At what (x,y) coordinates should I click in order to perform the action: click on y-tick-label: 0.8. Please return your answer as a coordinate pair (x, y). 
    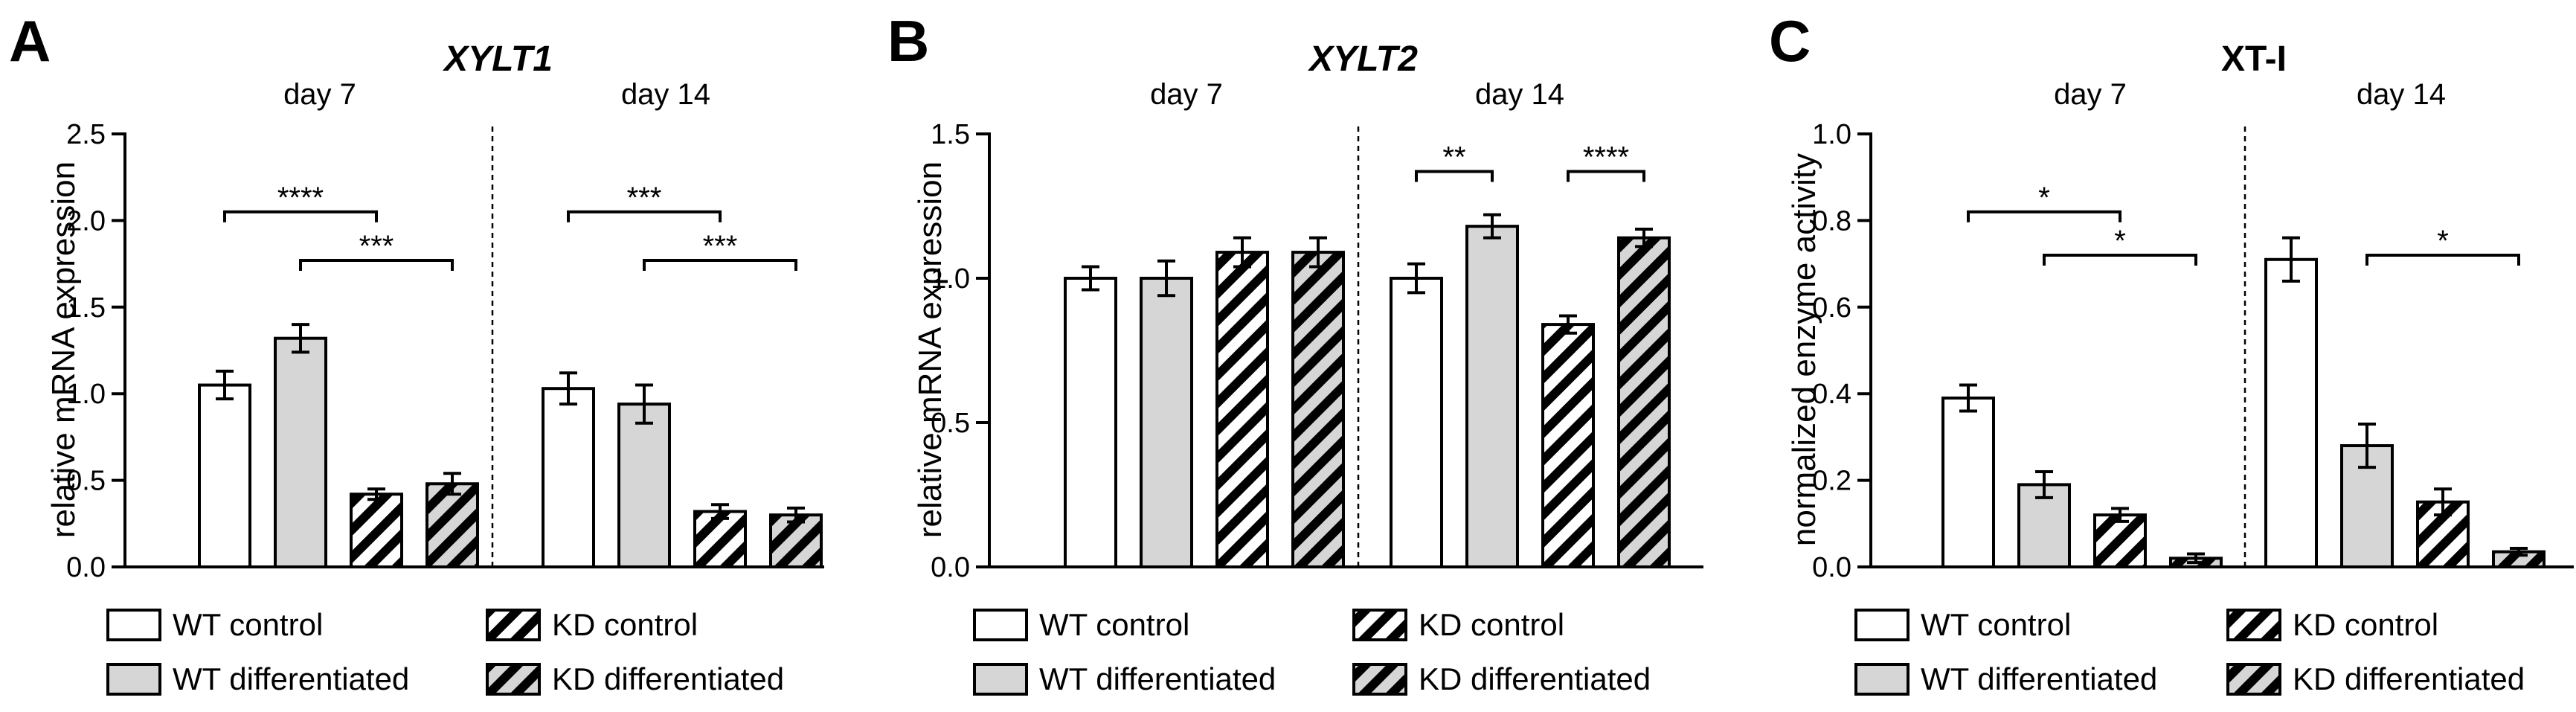
    Looking at the image, I should click on (1831, 221).